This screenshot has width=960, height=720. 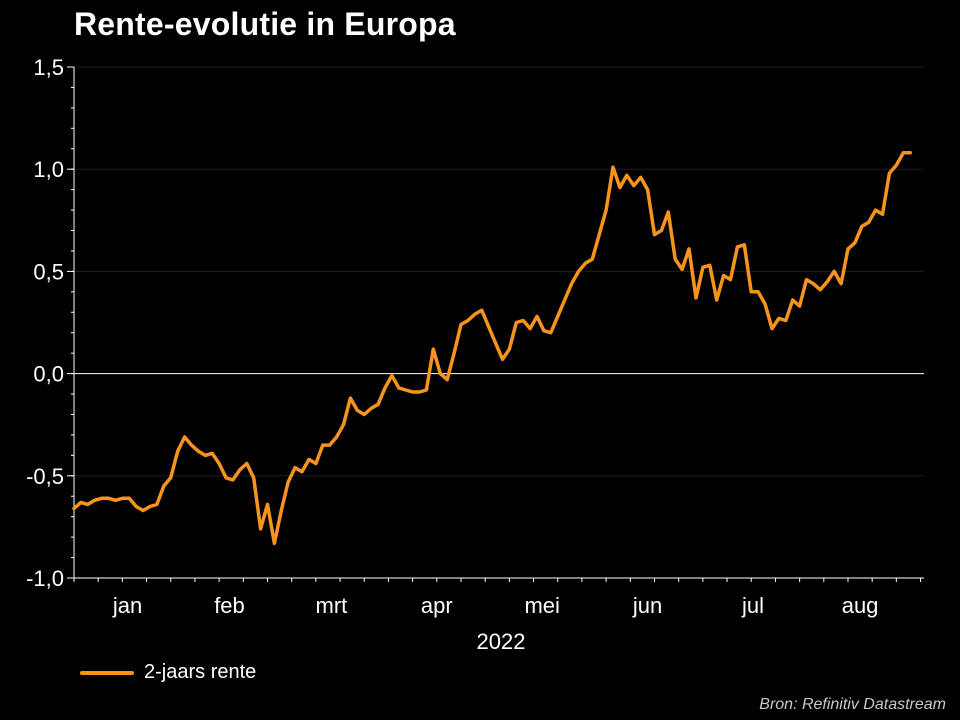 I want to click on x-tick-label: jan, so click(x=127, y=605).